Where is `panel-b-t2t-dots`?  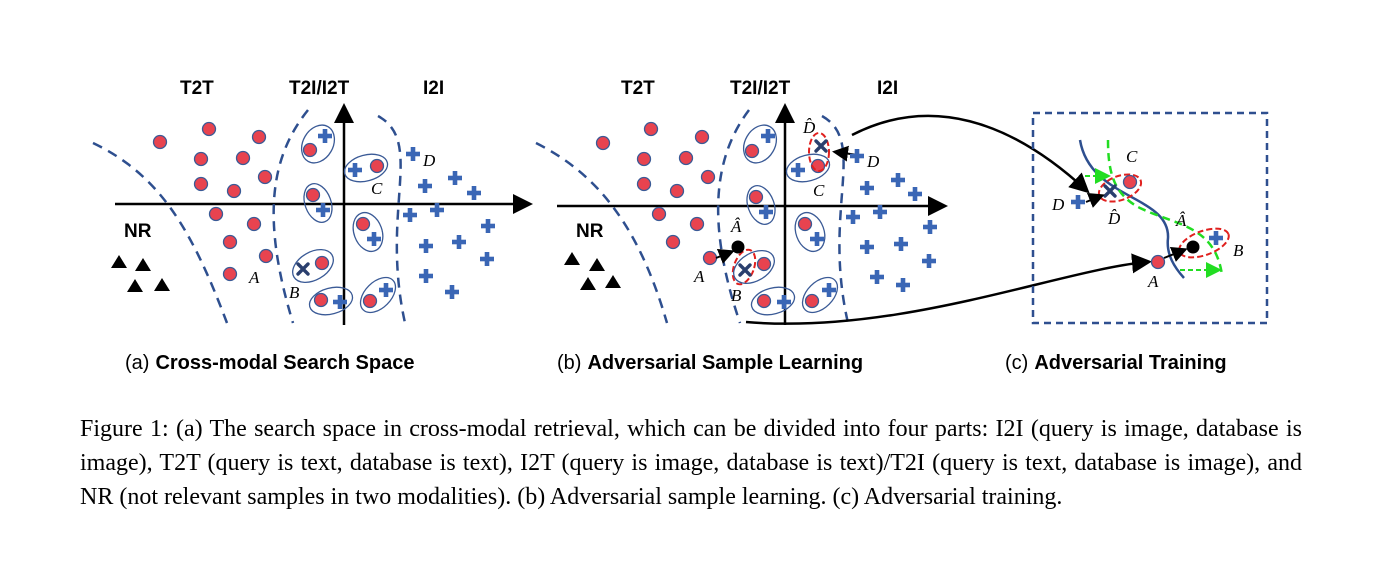 panel-b-t2t-dots is located at coordinates (656, 193).